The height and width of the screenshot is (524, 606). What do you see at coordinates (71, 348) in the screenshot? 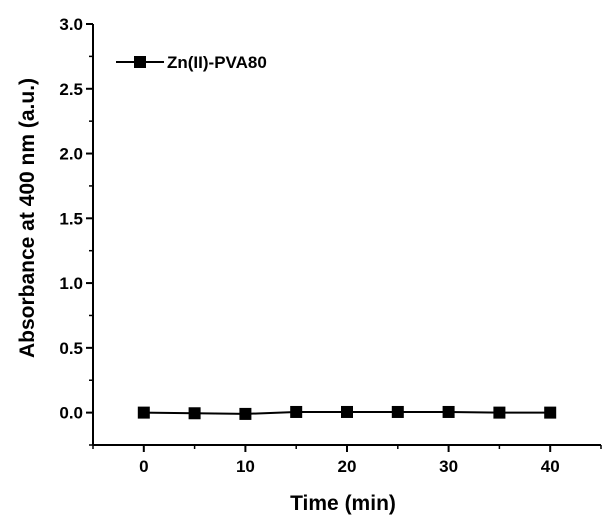
I see `y-tick-label: 0.5` at bounding box center [71, 348].